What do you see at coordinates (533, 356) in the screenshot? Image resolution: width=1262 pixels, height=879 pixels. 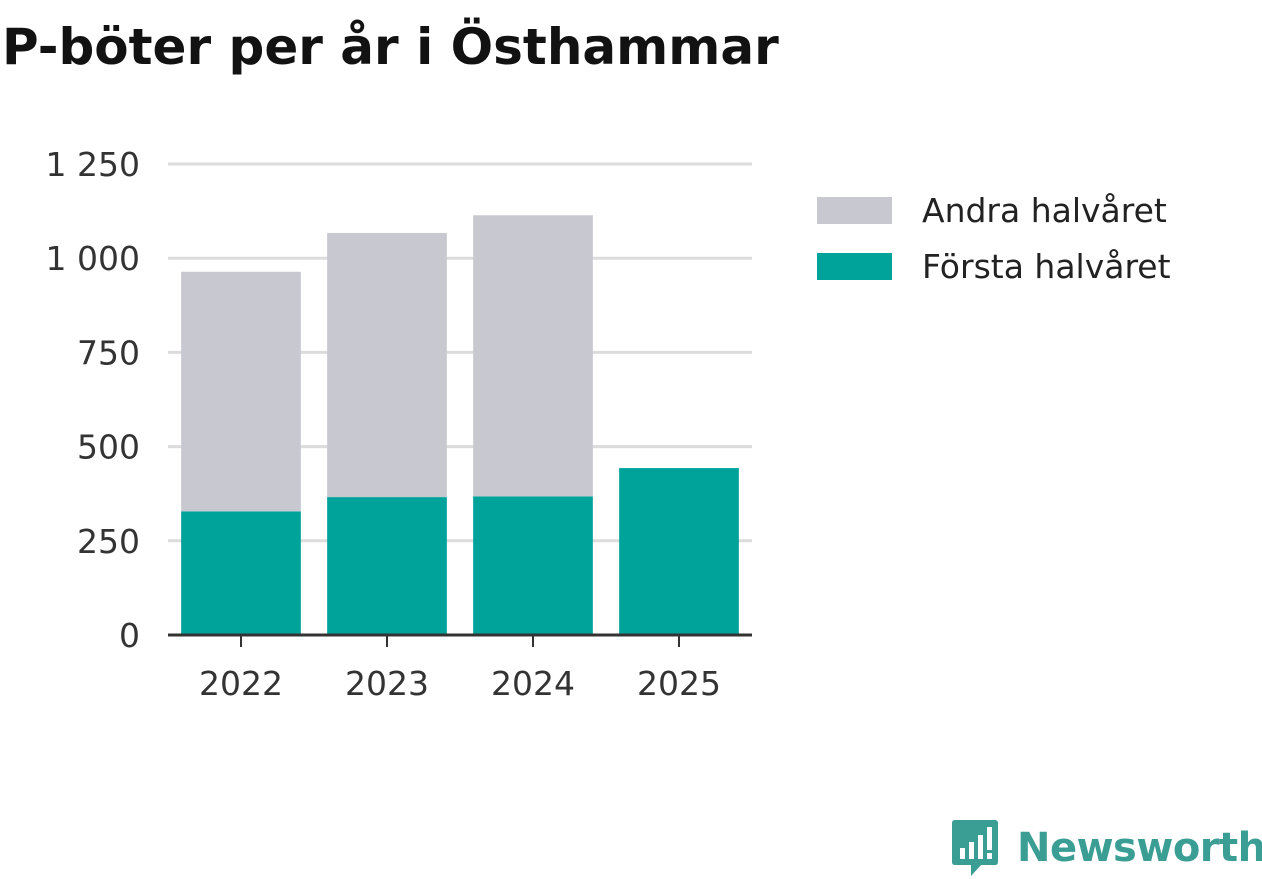 I see `bar-andra-halvaret-2024` at bounding box center [533, 356].